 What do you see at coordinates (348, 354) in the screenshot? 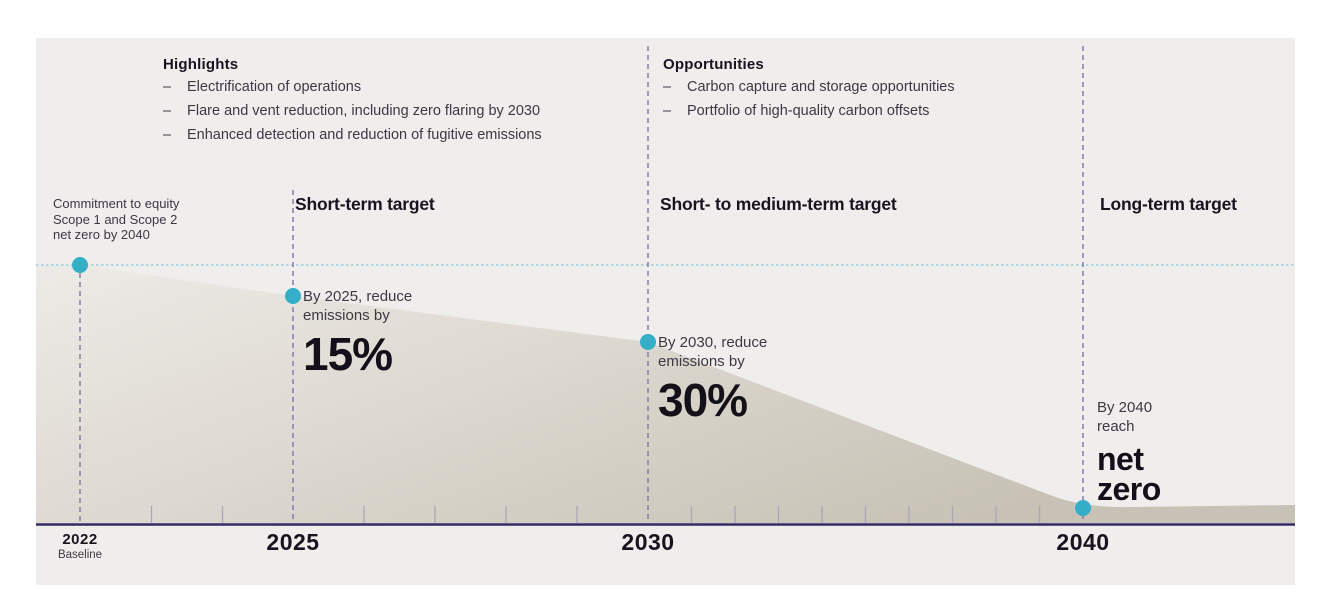
I see `milestone-2025-value: 15%` at bounding box center [348, 354].